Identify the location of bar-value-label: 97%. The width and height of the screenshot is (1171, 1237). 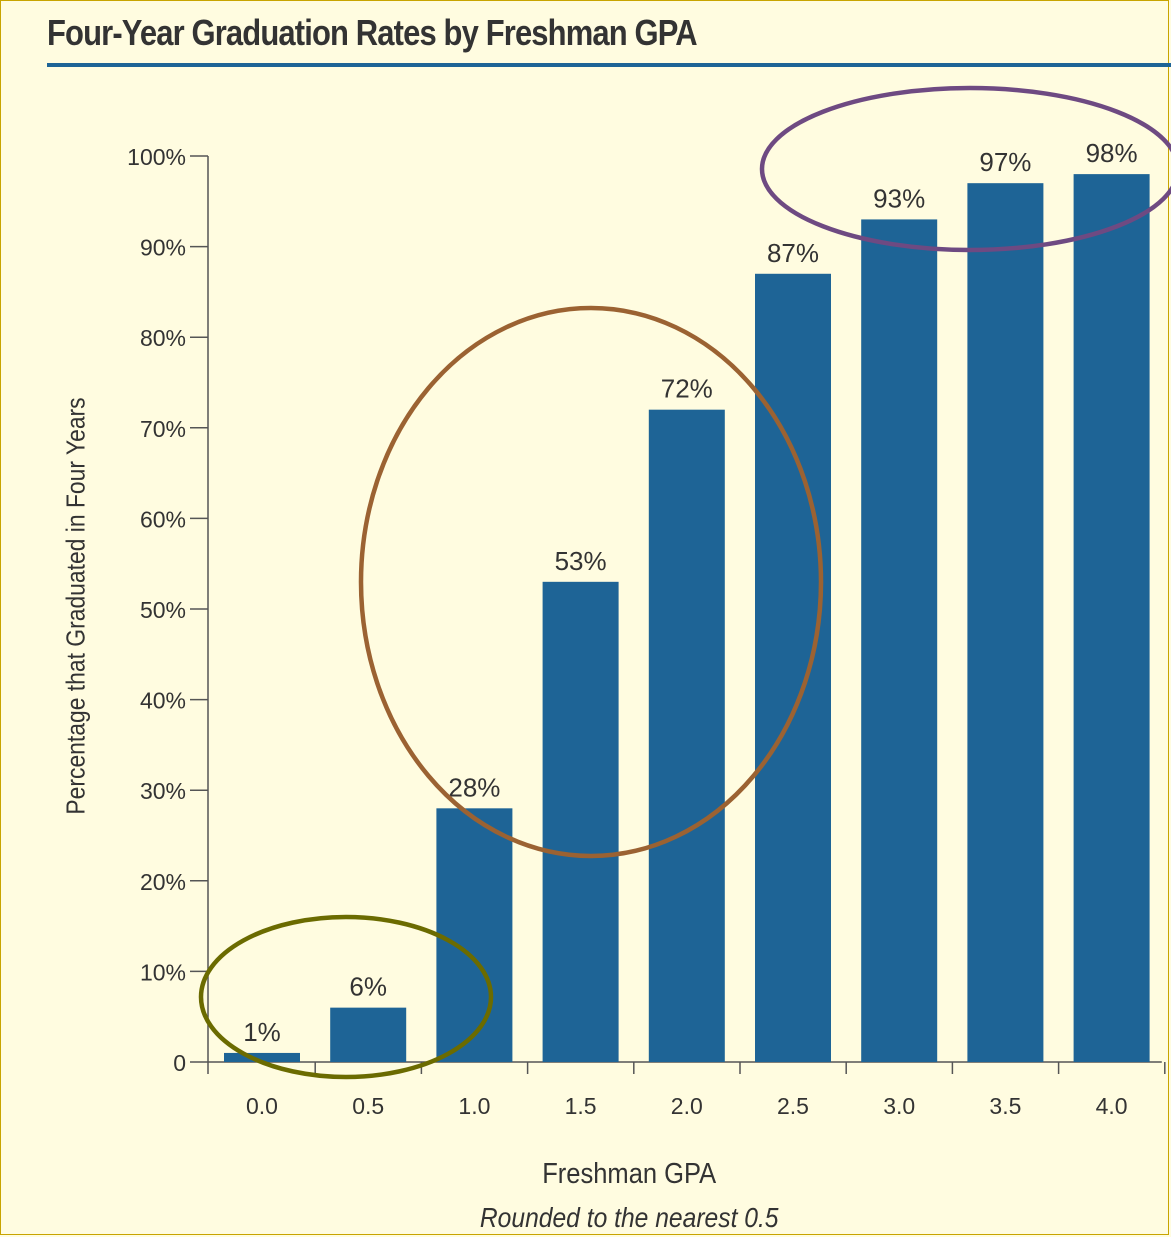
(1005, 162).